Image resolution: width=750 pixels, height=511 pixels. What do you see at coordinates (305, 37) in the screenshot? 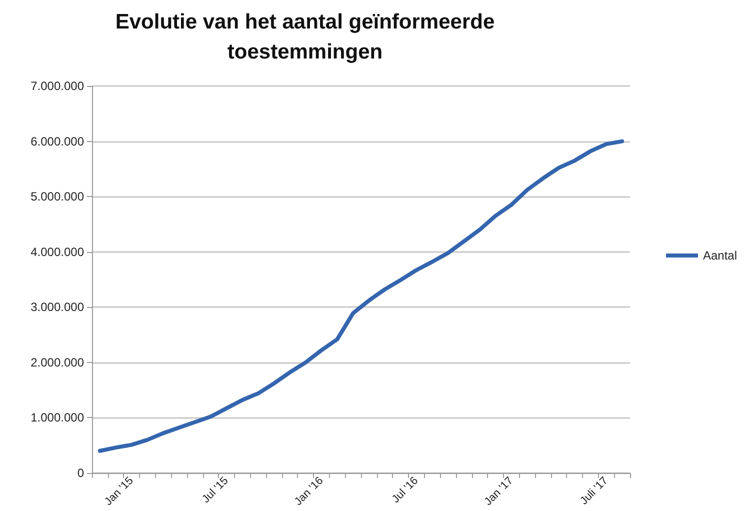
I see `chart-title: Evolutie van het aantal geïnformeerde toestemmingen` at bounding box center [305, 37].